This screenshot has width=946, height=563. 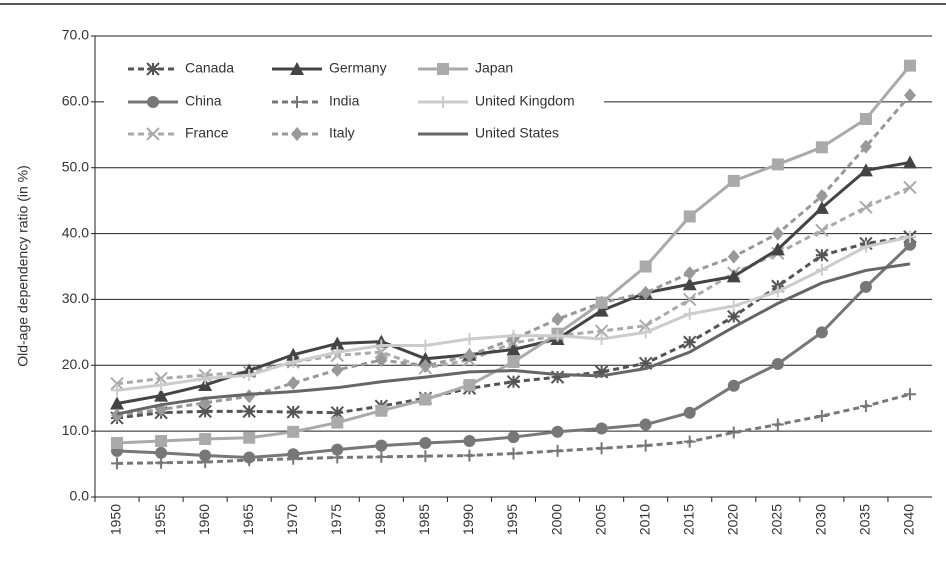 I want to click on legend-box, so click(x=354, y=101).